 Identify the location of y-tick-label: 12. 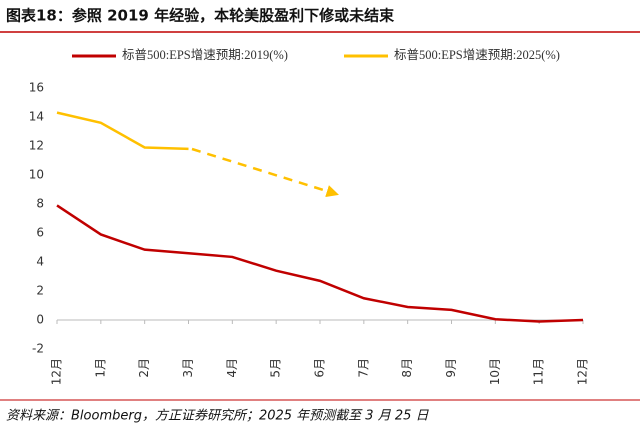
(36, 146).